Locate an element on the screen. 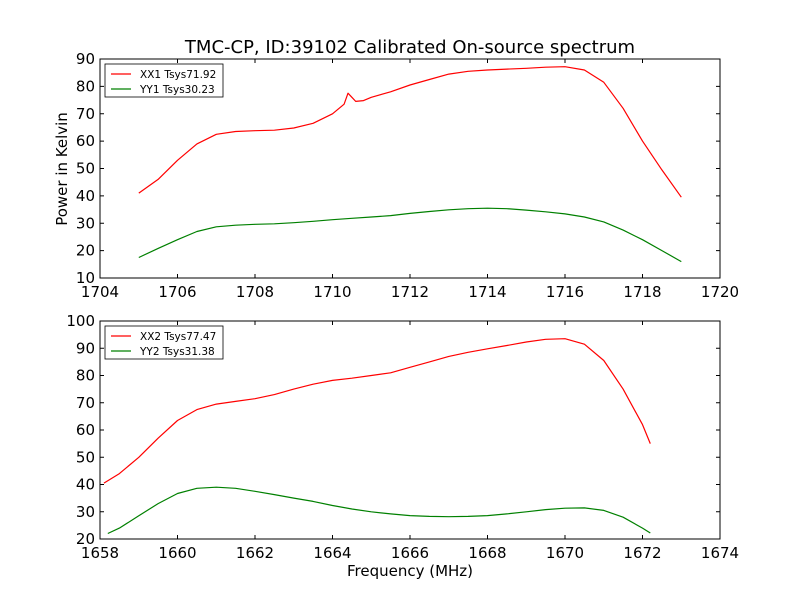 The height and width of the screenshot is (600, 800). x-tick-label: 1666 is located at coordinates (410, 553).